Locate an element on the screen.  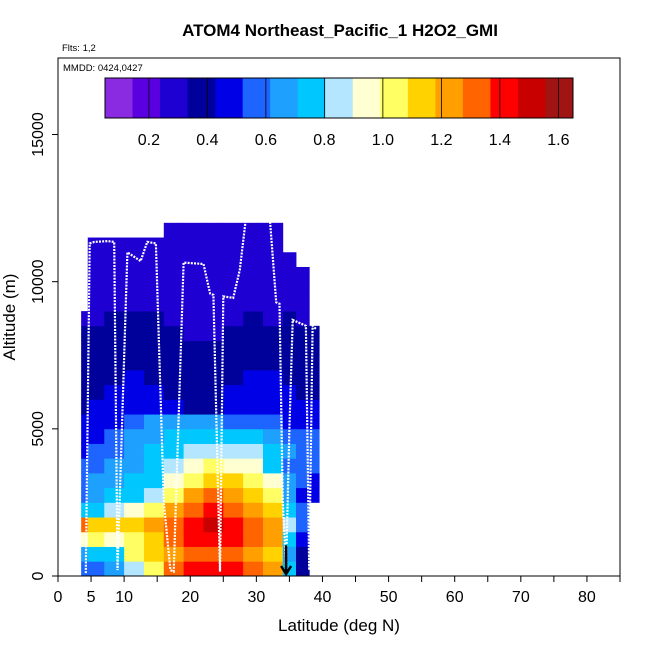
x-tick-label: 60 is located at coordinates (455, 597).